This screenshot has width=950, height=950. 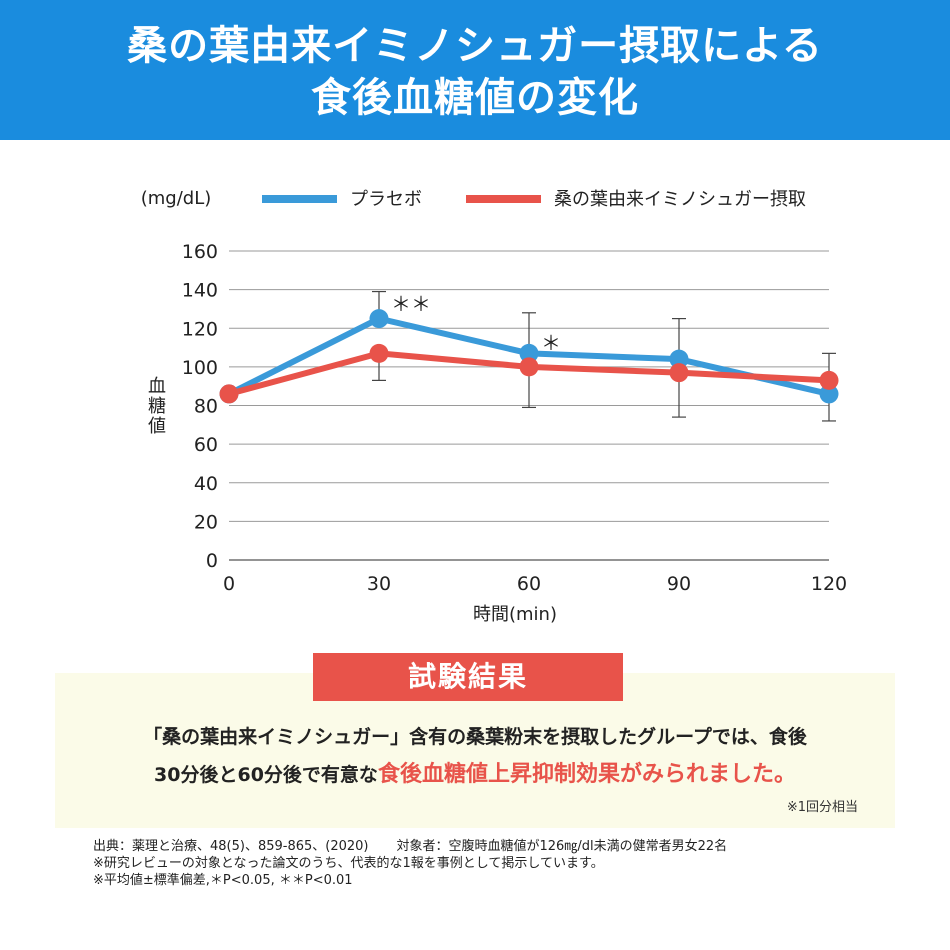 What do you see at coordinates (680, 199) in the screenshot?
I see `legend-label-2: 桑の葉由来イミノシュガー摂取` at bounding box center [680, 199].